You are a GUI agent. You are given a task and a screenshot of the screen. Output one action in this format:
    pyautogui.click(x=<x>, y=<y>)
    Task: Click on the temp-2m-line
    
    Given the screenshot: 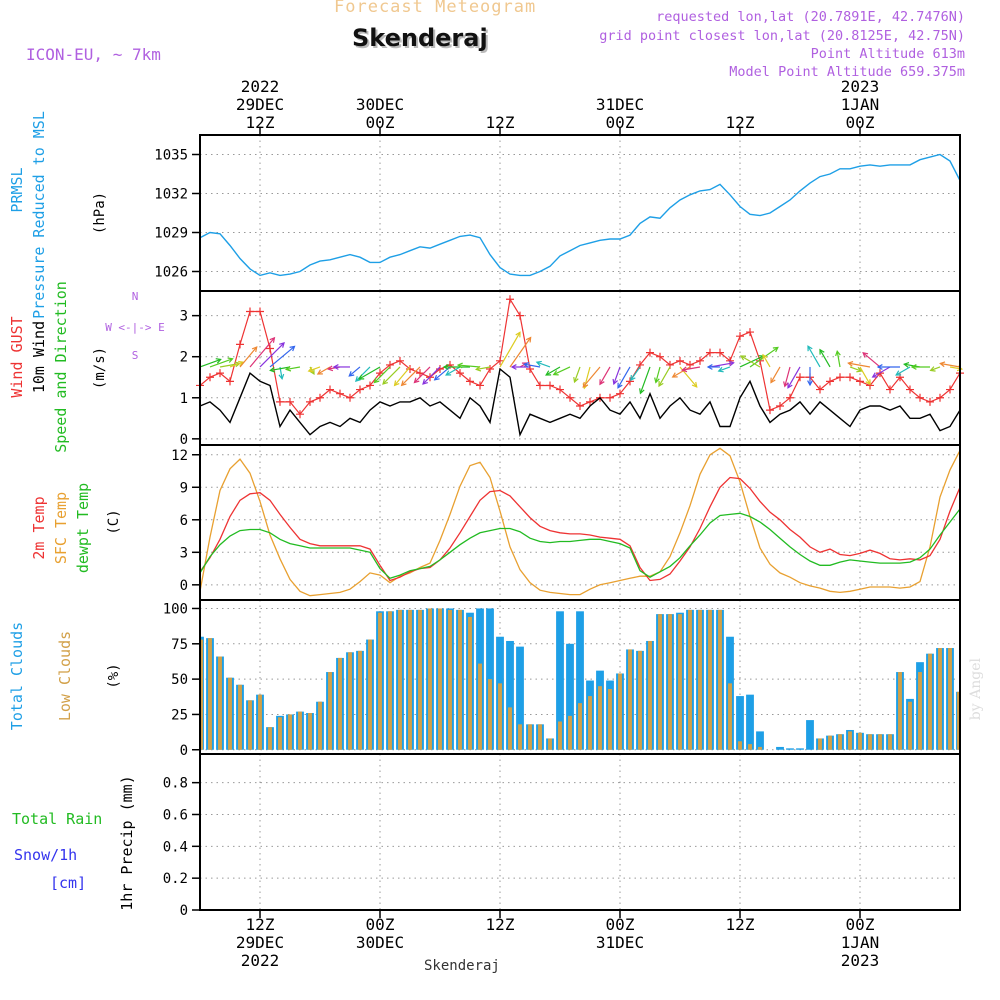 What is the action you would take?
    pyautogui.click(x=580, y=529)
    